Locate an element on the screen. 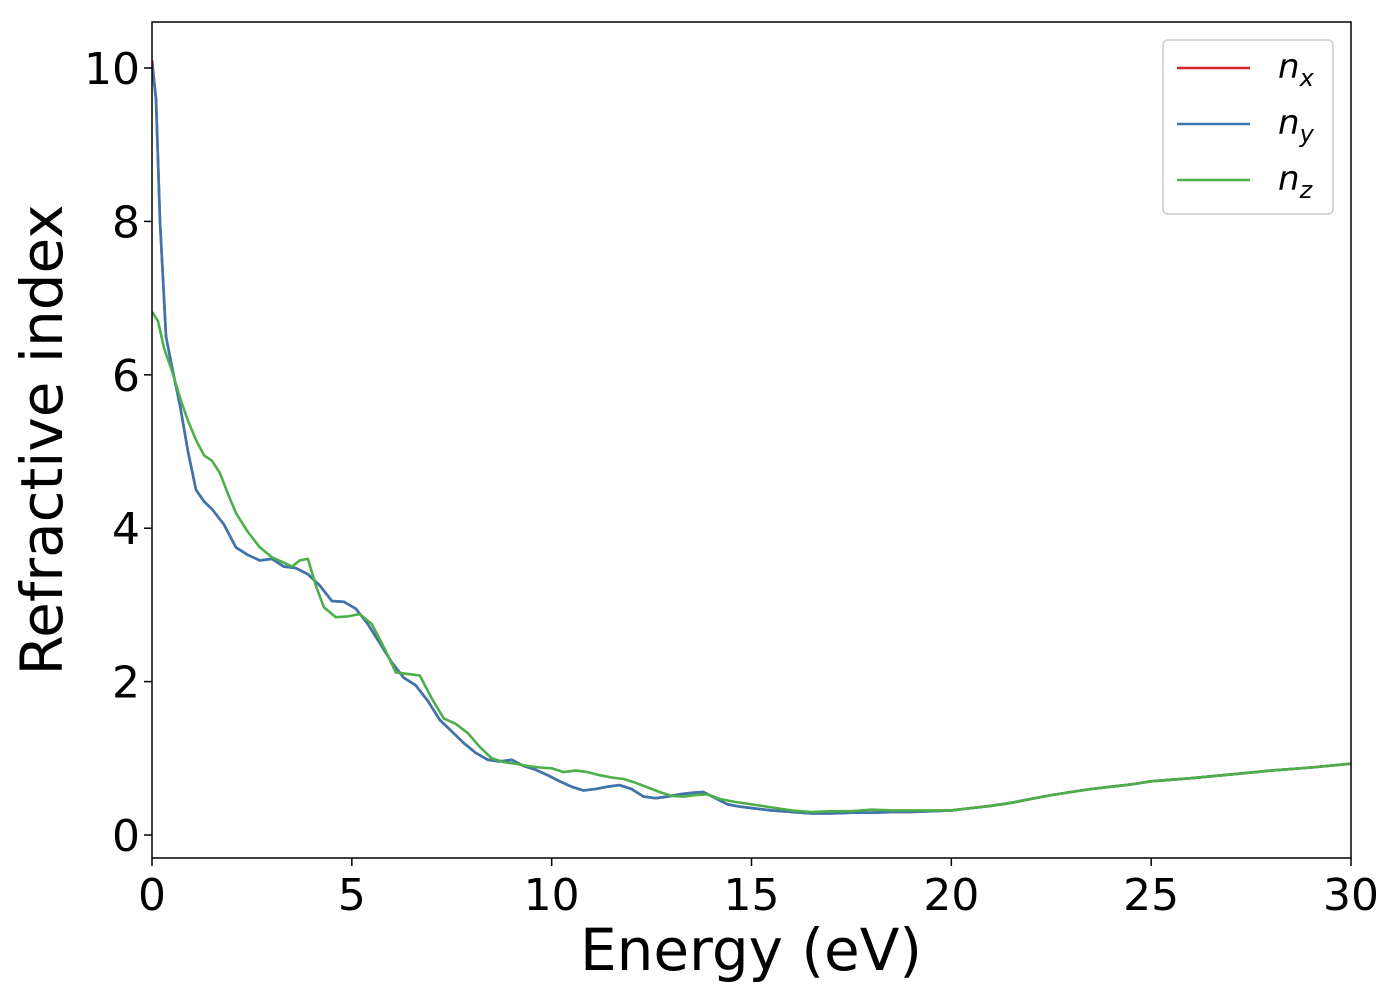 This screenshot has height=1000, width=1400. x-tick-label: 25 is located at coordinates (1151, 895).